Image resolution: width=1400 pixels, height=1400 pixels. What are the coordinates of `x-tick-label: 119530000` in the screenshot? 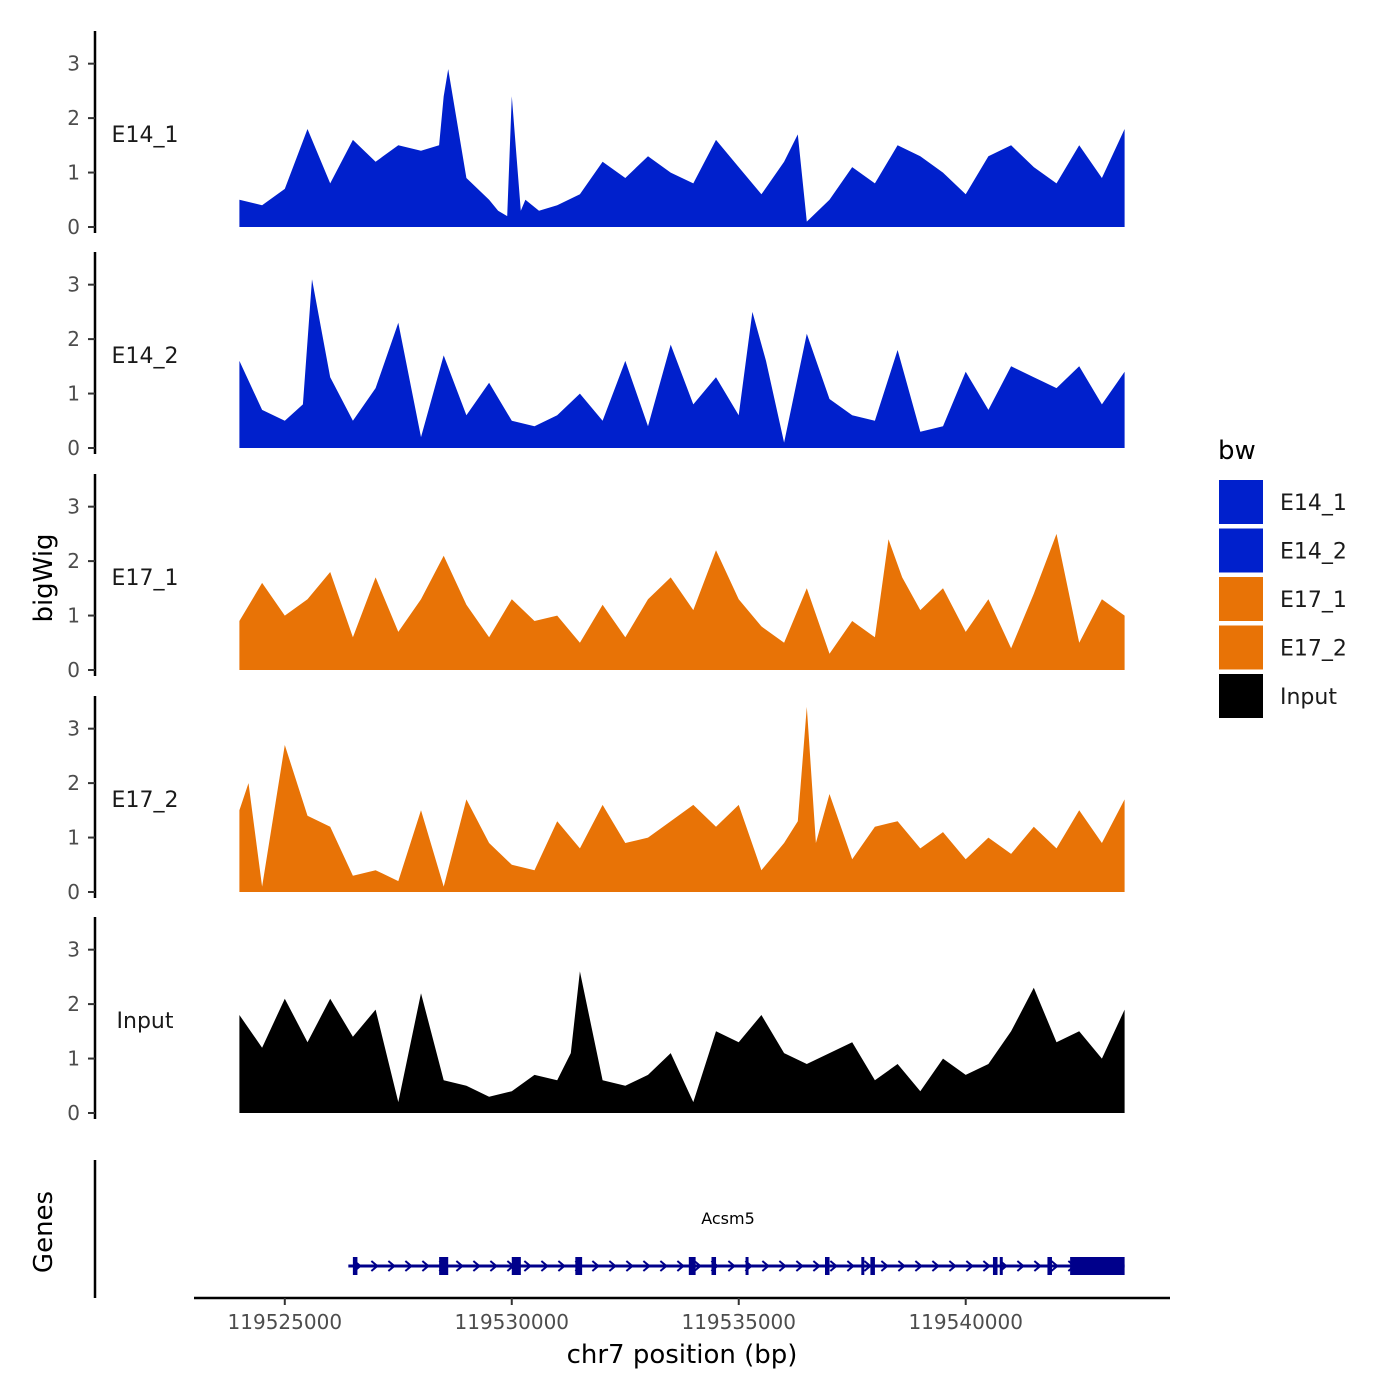 It's located at (512, 1322).